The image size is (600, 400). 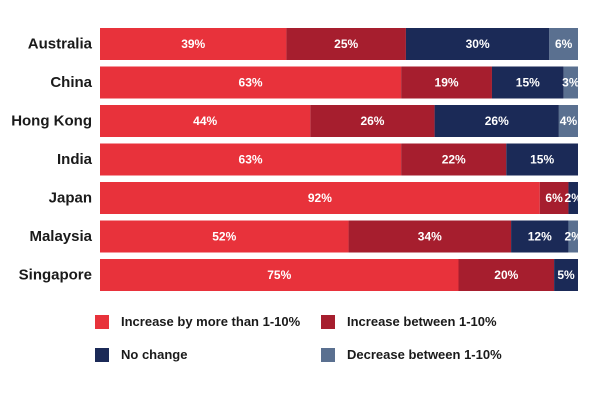 I want to click on category-label: Japan, so click(x=70, y=198).